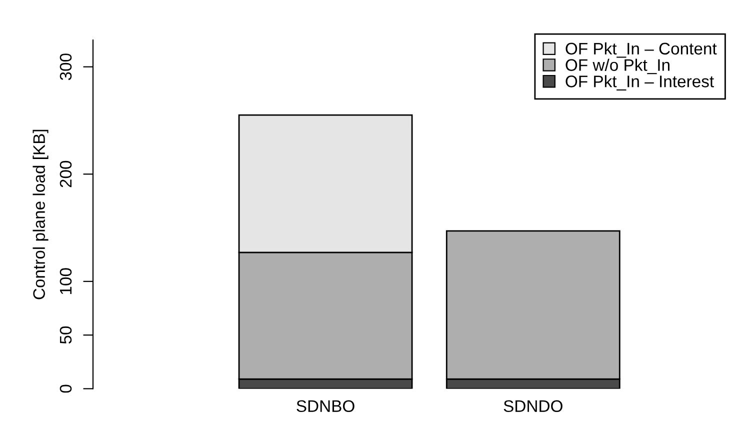 The width and height of the screenshot is (735, 428). Describe the element at coordinates (66, 67) in the screenshot. I see `y-tick-label: 300` at that location.